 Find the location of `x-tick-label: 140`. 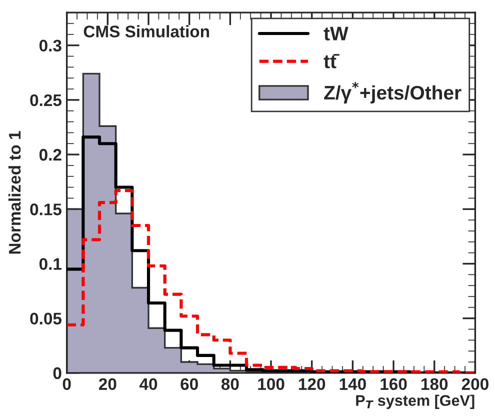

x-tick-label: 140 is located at coordinates (353, 384).